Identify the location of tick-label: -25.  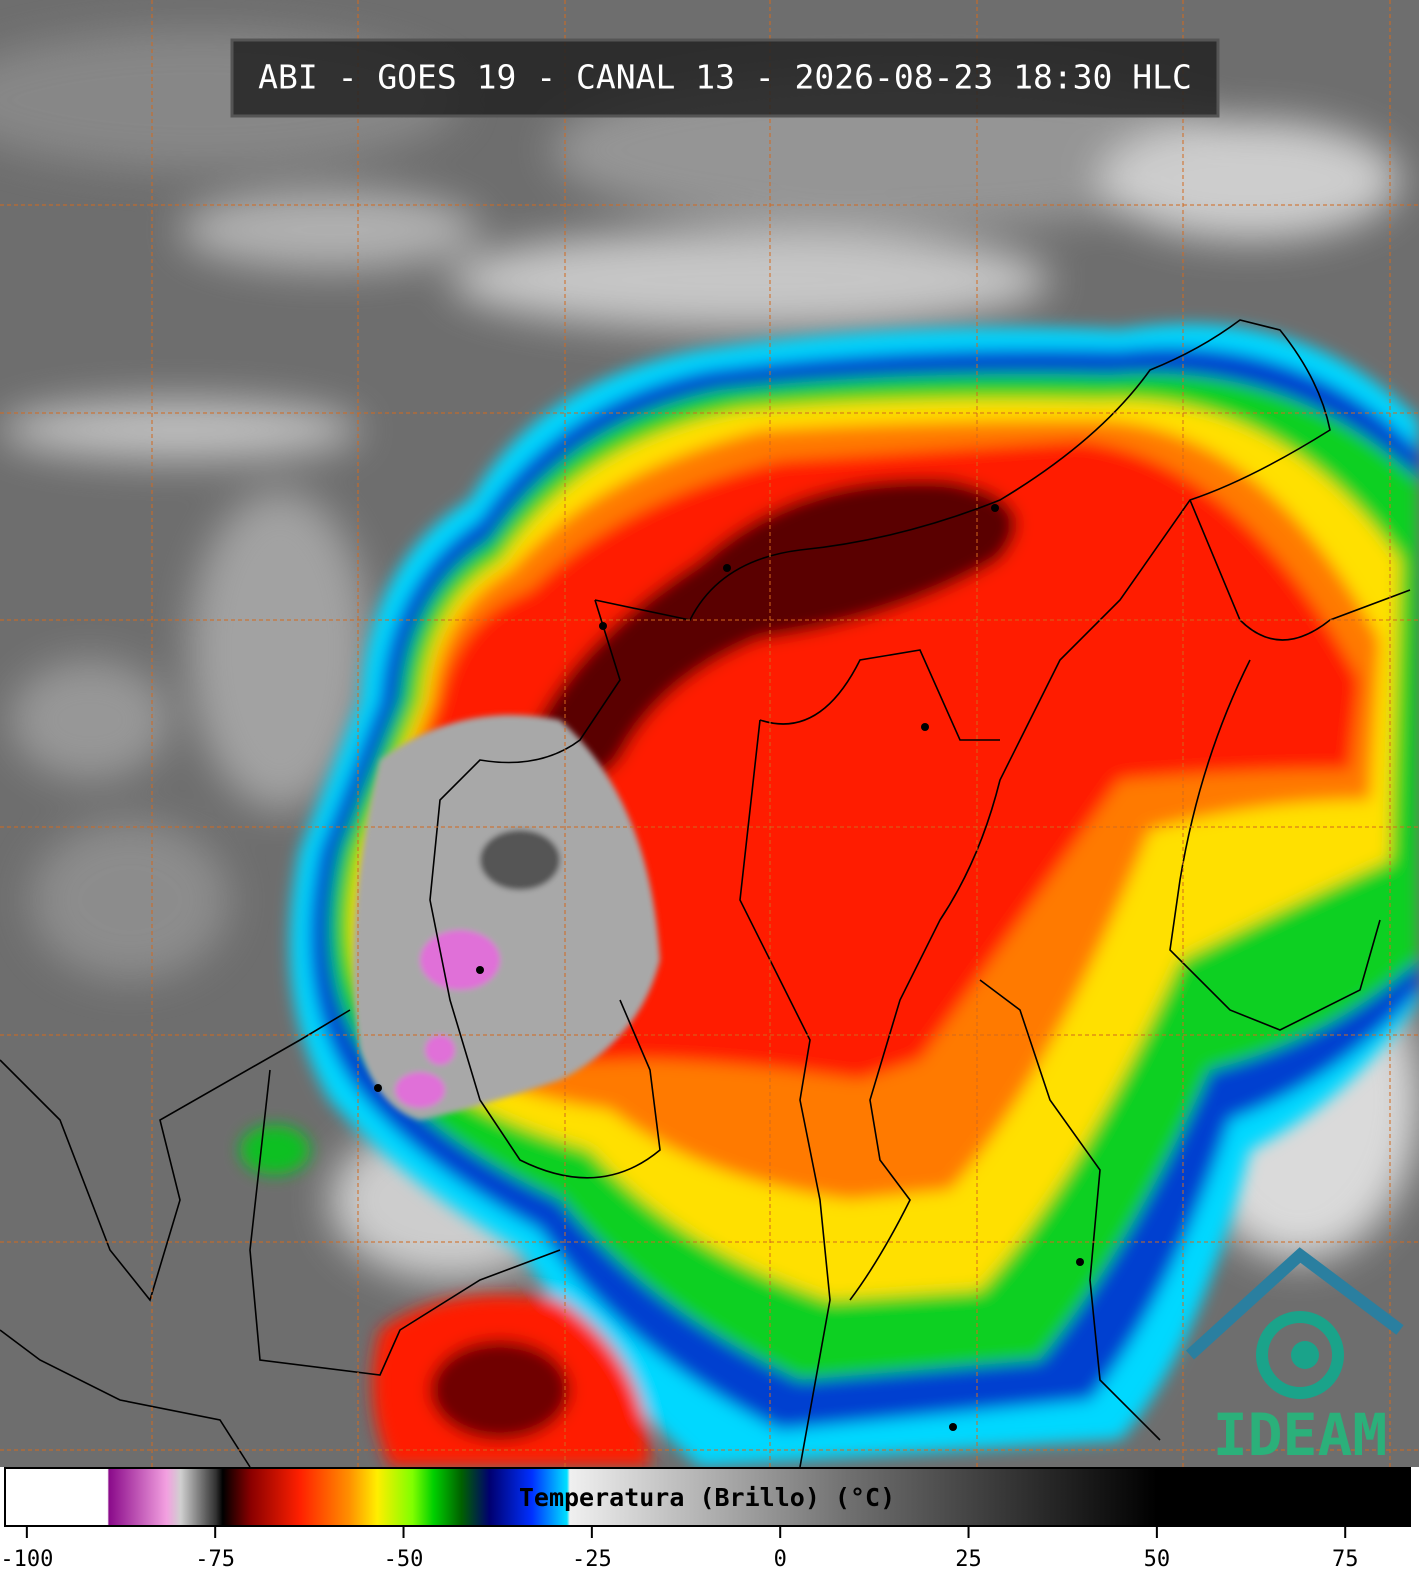
(592, 1559).